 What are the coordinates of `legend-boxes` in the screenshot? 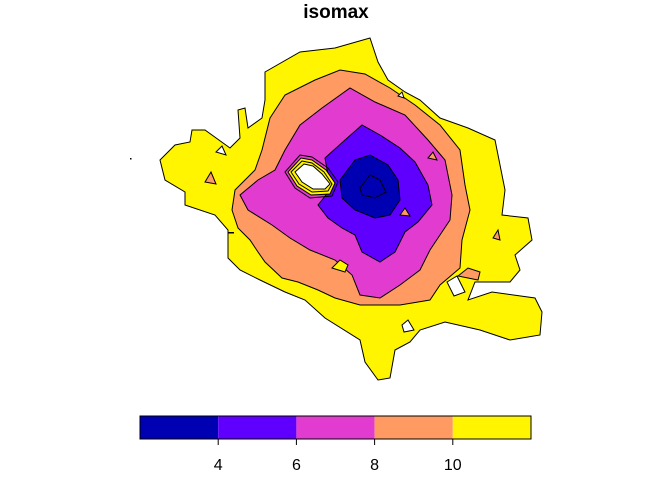 It's located at (335, 427).